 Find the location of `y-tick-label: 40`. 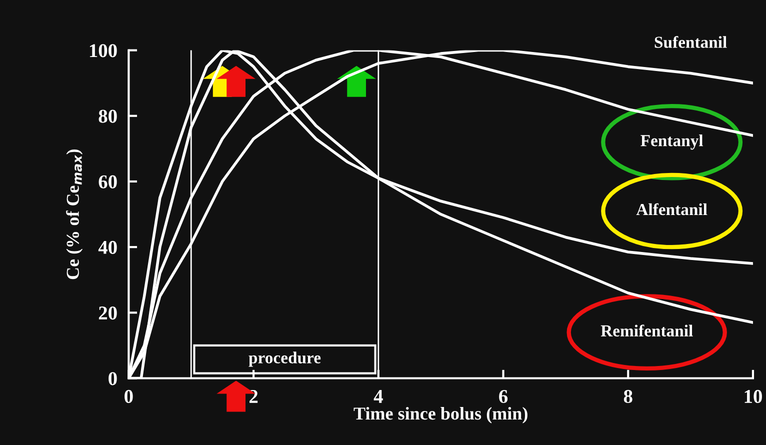

y-tick-label: 40 is located at coordinates (107, 247).